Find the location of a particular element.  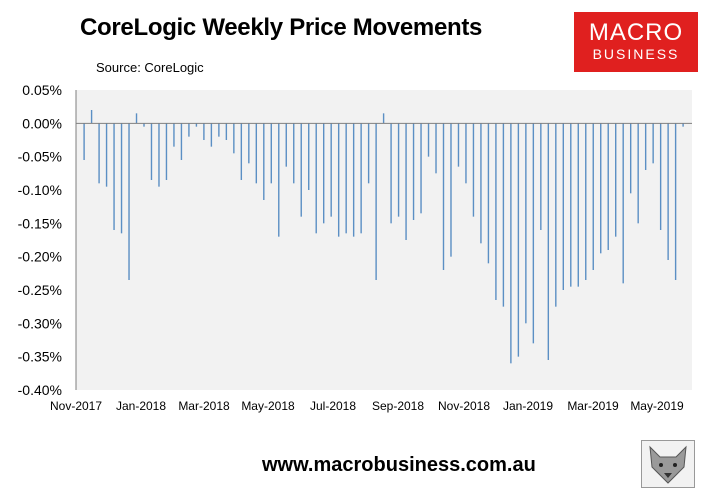

footer-url: www.macrobusiness.com.au is located at coordinates (399, 465).